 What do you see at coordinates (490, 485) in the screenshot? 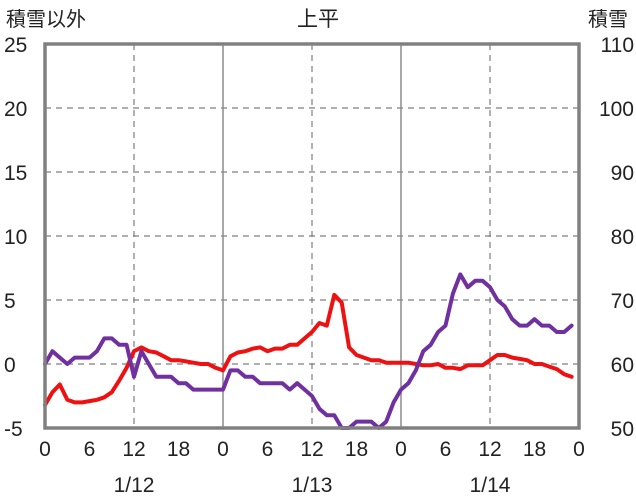
I see `date-label: 1/14` at bounding box center [490, 485].